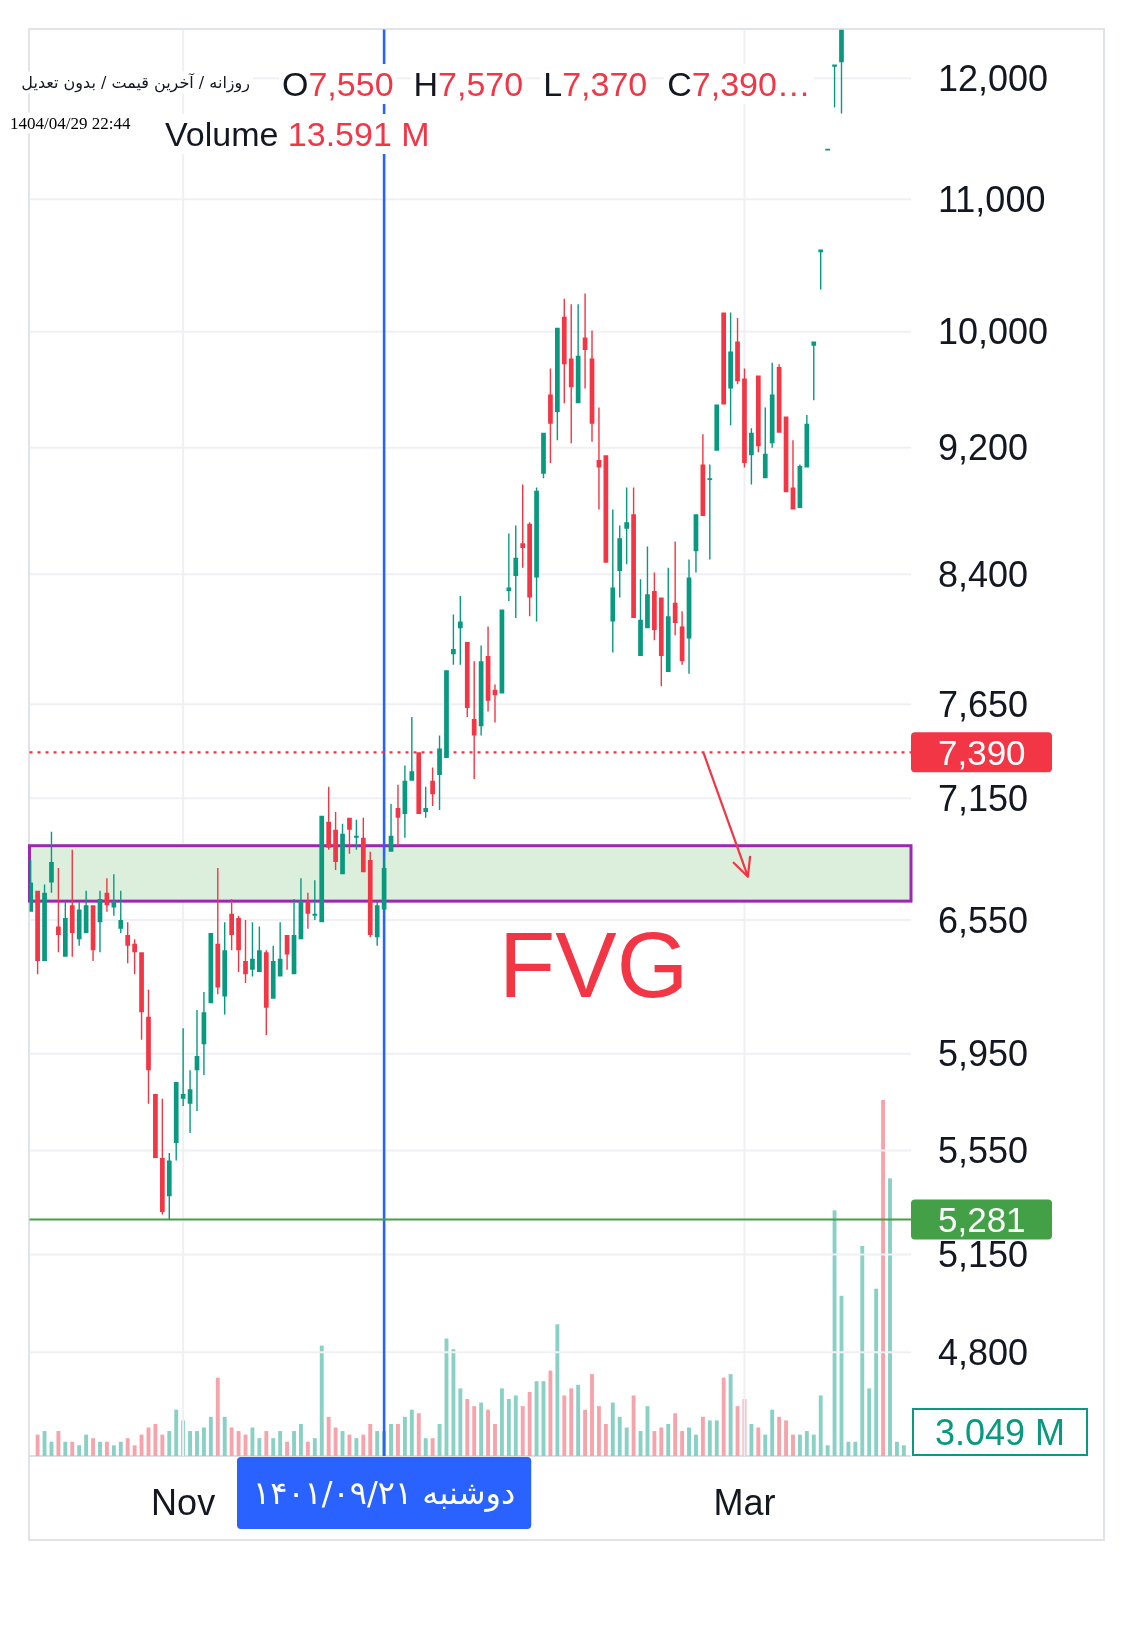 The height and width of the screenshot is (1647, 1134). I want to click on y-tick-label: 4,800, so click(983, 1352).